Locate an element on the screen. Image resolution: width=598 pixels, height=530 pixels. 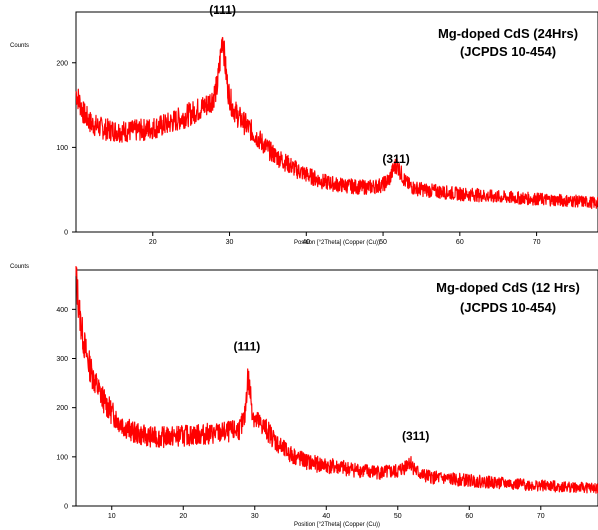
y-tick-group: 0 100 200 300 400 is located at coordinates (66, 409).